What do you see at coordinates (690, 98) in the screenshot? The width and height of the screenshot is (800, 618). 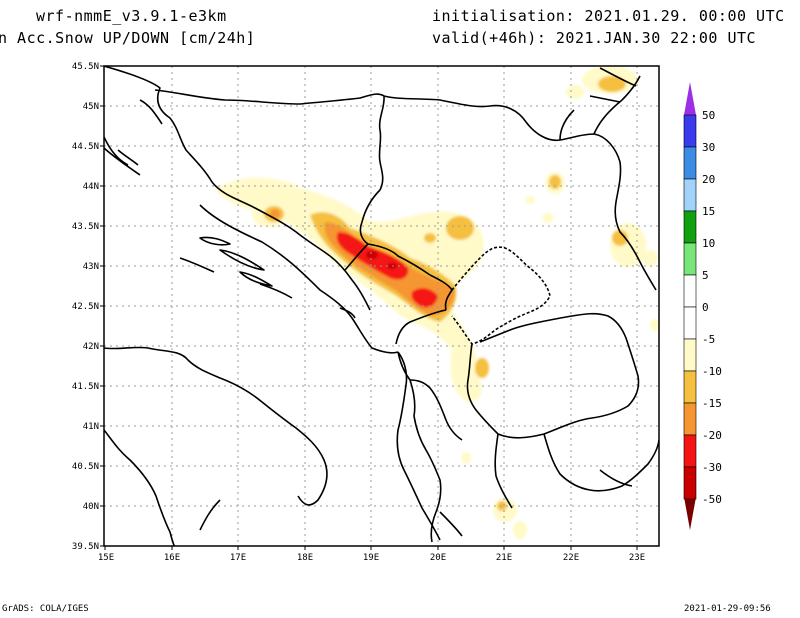 I see `colorbar-top-arrow` at bounding box center [690, 98].